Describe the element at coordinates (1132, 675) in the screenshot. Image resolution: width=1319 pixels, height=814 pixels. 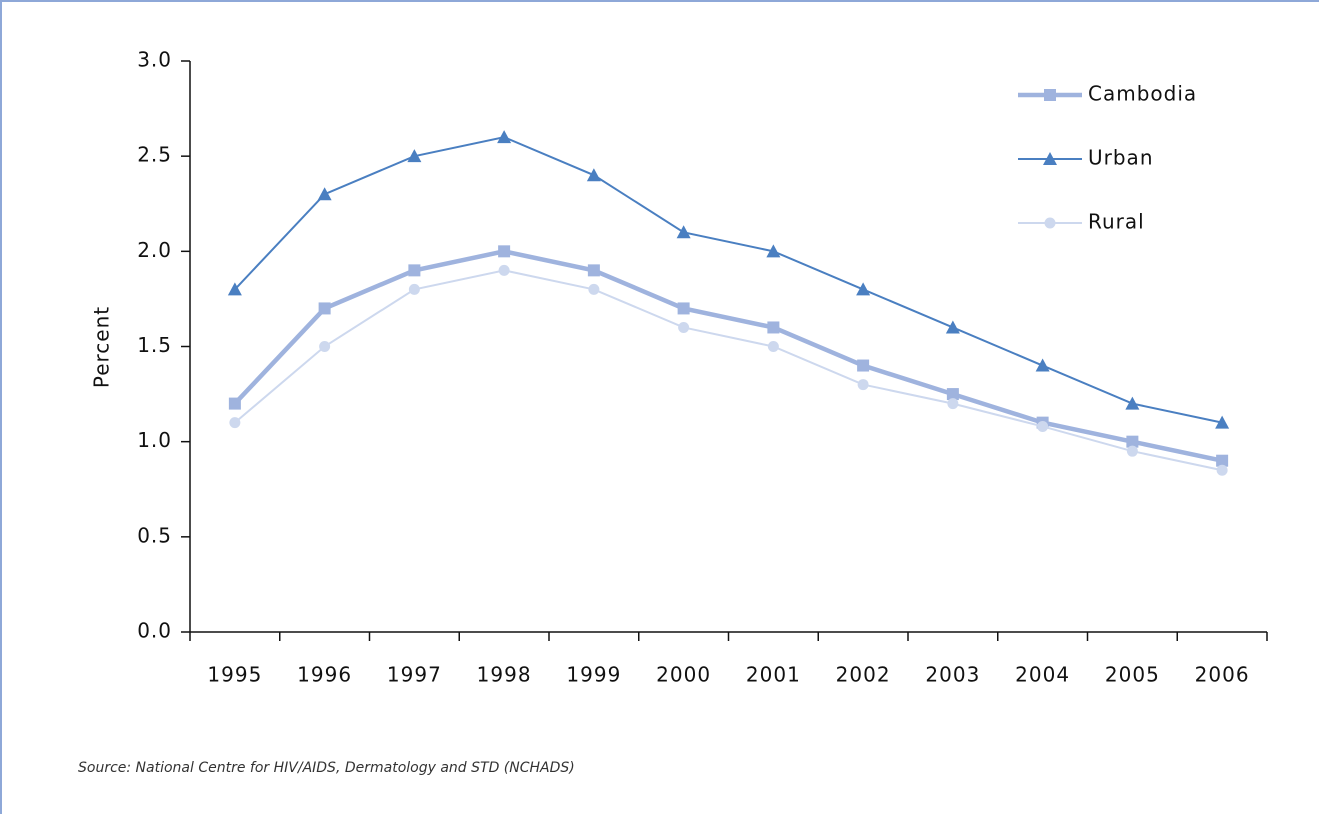
I see `x-tick-label: 2005` at that location.